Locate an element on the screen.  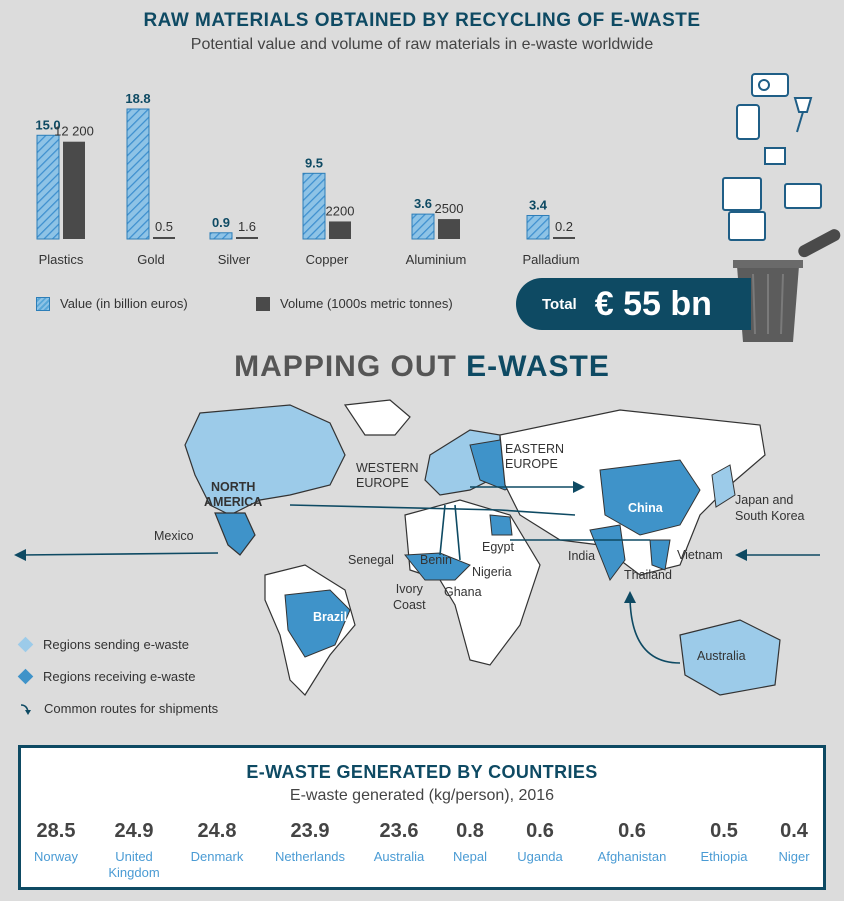
country-value: 28.5 is located at coordinates (56, 831).